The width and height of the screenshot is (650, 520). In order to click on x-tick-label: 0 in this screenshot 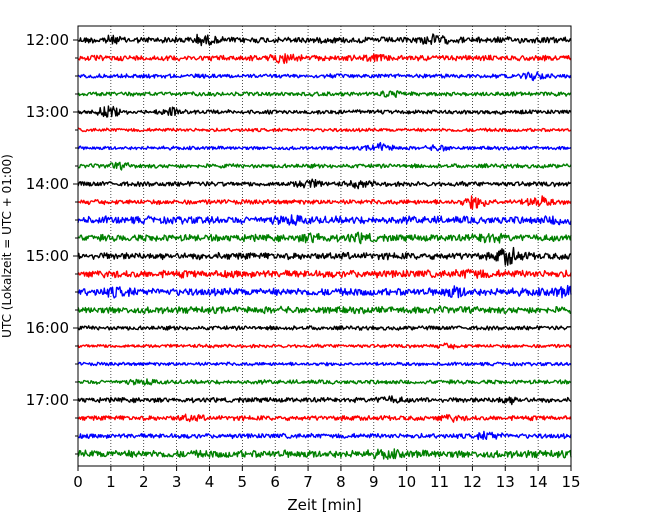, I will do `click(78, 482)`.